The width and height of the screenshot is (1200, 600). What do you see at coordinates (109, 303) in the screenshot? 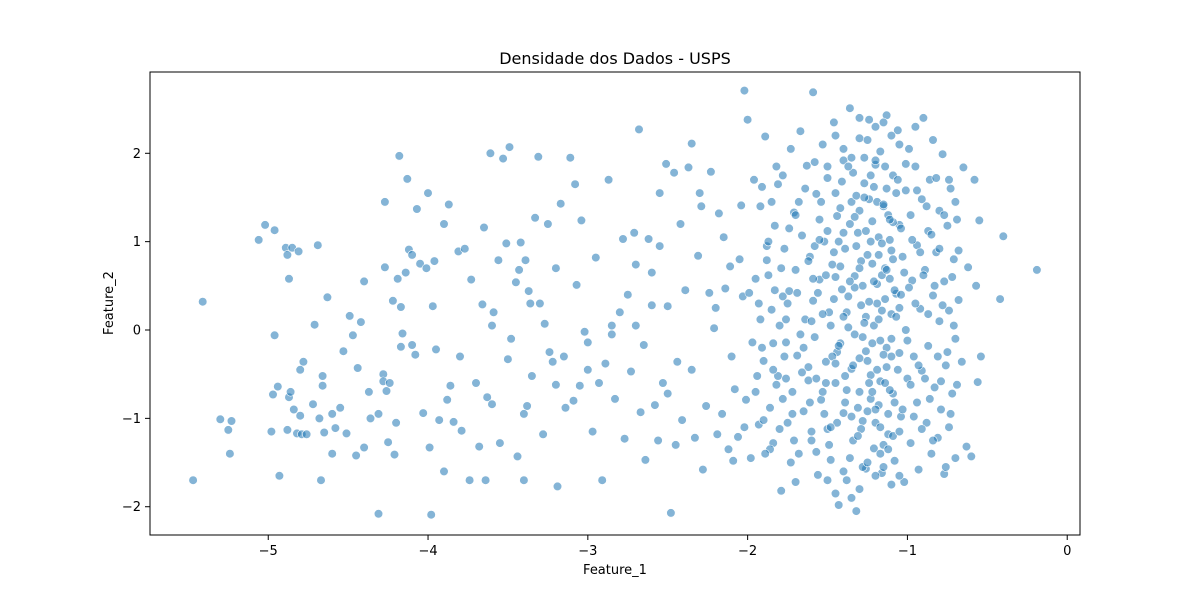
I see `y-axis-label: Feature_2` at bounding box center [109, 303].